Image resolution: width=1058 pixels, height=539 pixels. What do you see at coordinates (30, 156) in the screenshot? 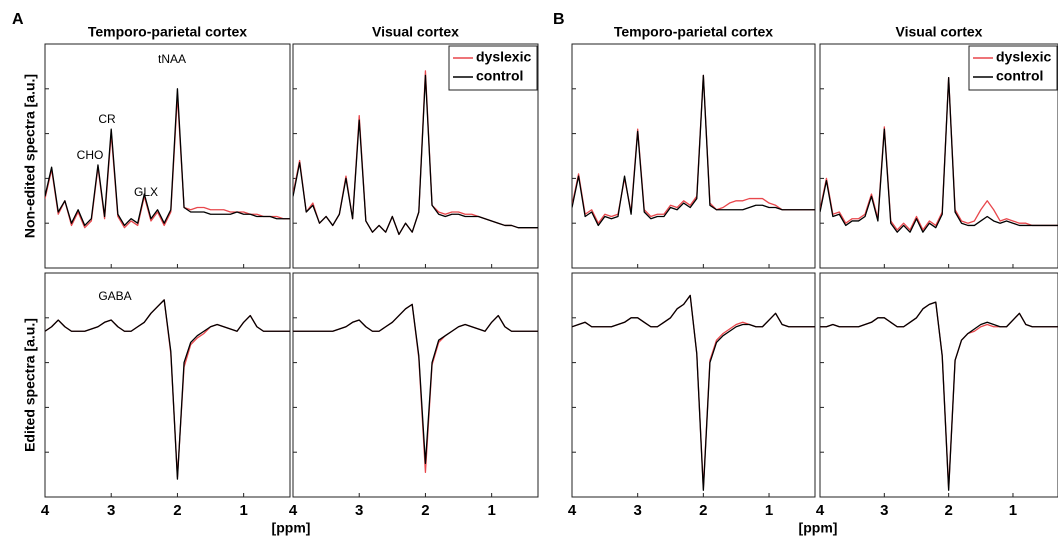
I see `y-axis-label: Non-edited spectra [a.u.]` at bounding box center [30, 156].